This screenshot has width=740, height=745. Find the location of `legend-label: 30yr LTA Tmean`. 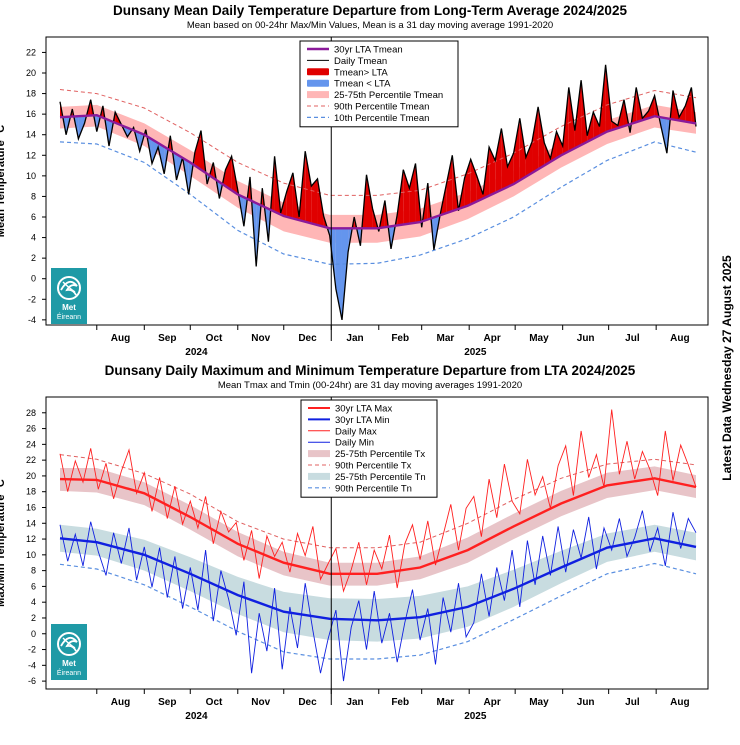

legend-label: 30yr LTA Tmean is located at coordinates (368, 50).